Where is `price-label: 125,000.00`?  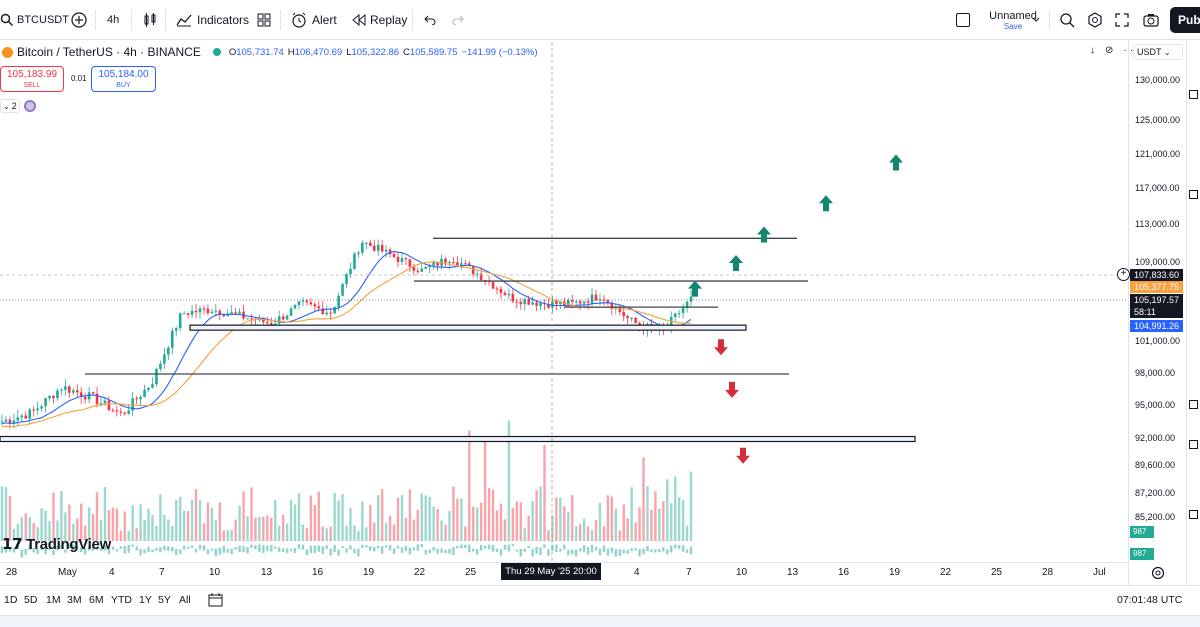
price-label: 125,000.00 is located at coordinates (1158, 120).